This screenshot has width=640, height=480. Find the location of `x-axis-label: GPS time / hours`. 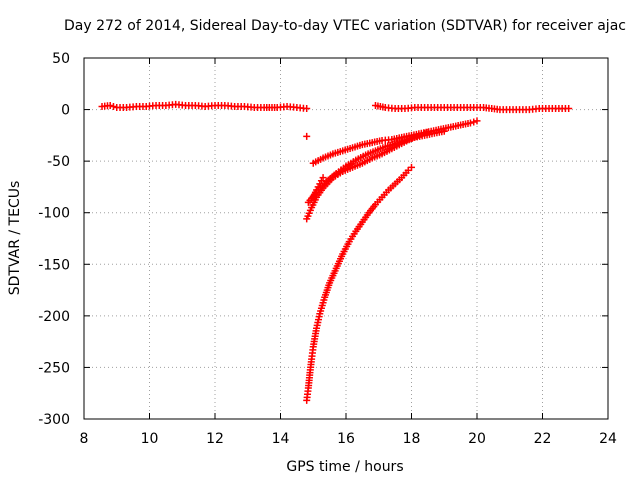

x-axis-label: GPS time / hours is located at coordinates (344, 467).